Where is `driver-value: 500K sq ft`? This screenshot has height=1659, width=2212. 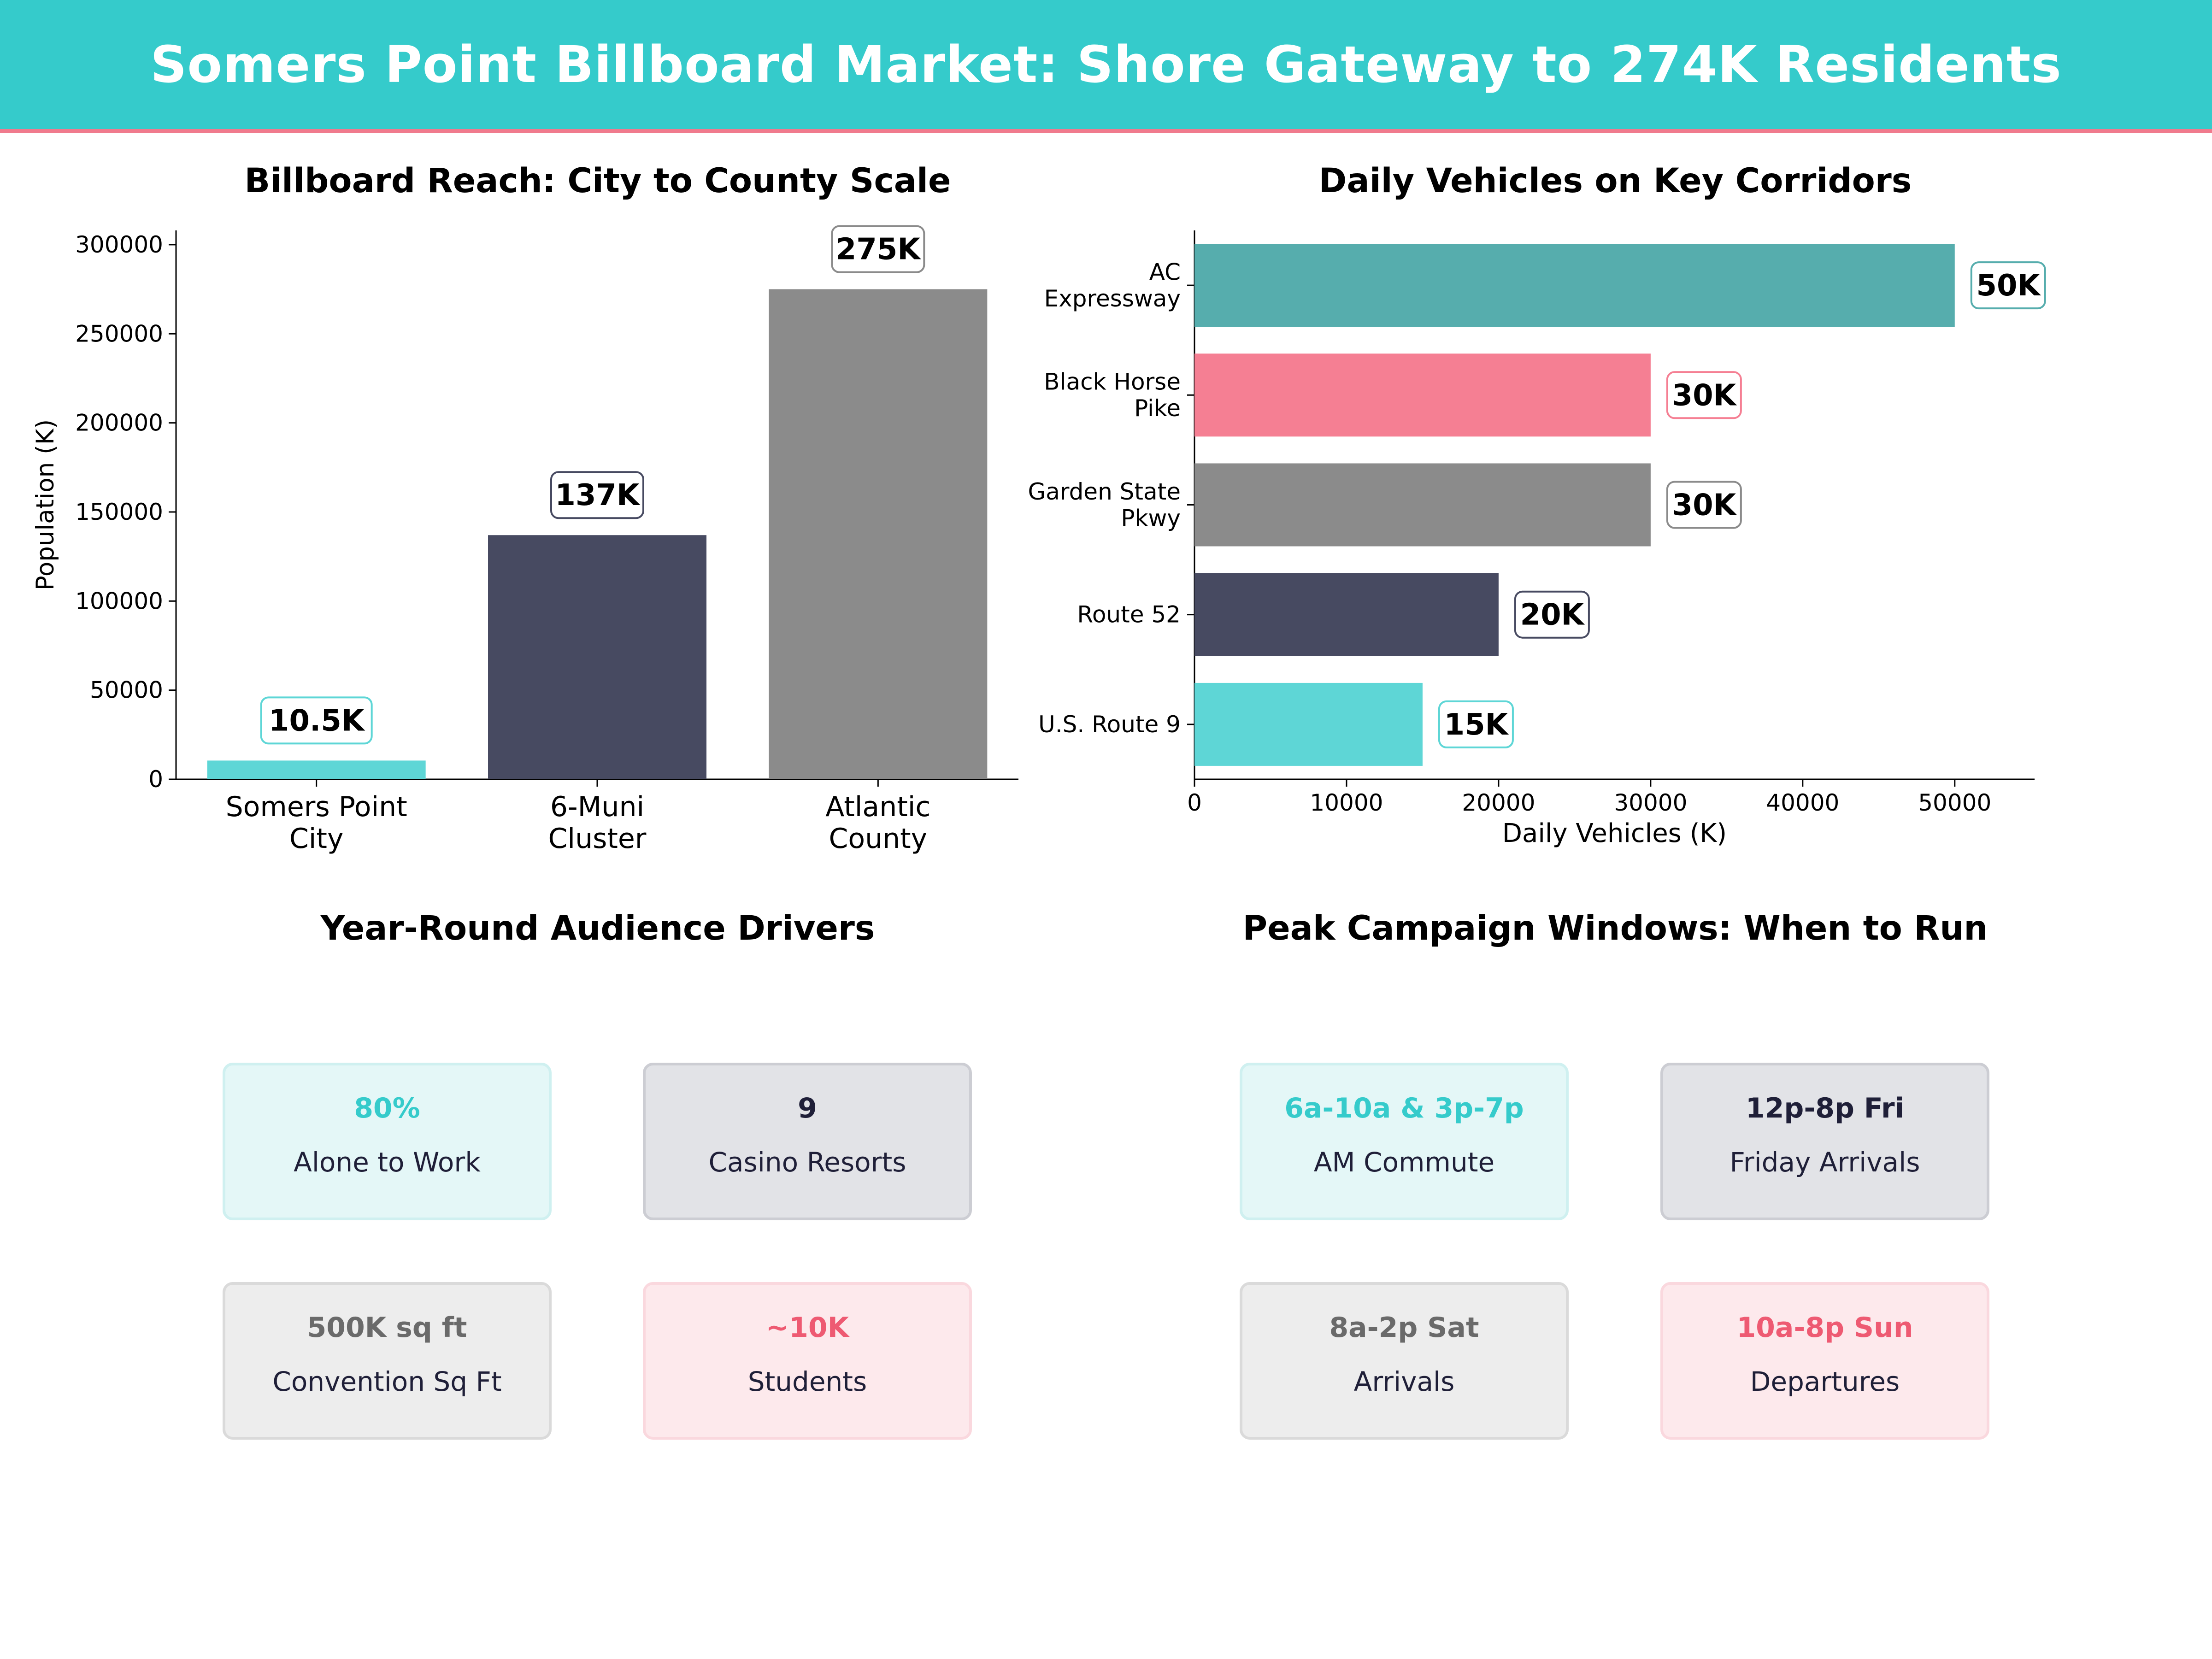 driver-value: 500K sq ft is located at coordinates (387, 1328).